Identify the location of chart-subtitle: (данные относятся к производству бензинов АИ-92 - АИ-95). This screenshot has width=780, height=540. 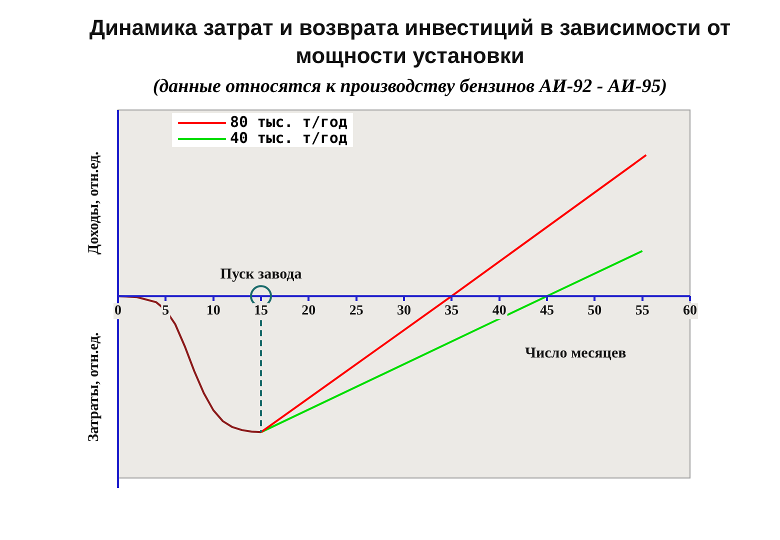
(410, 87).